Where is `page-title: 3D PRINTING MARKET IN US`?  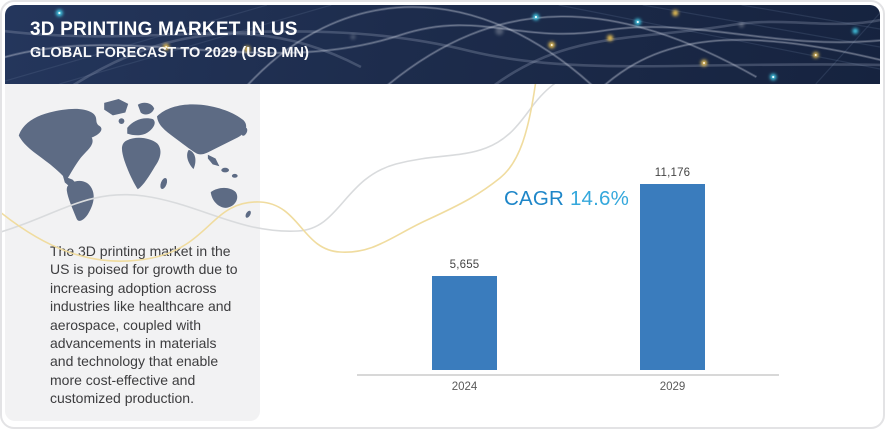
page-title: 3D PRINTING MARKET IN US is located at coordinates (164, 29).